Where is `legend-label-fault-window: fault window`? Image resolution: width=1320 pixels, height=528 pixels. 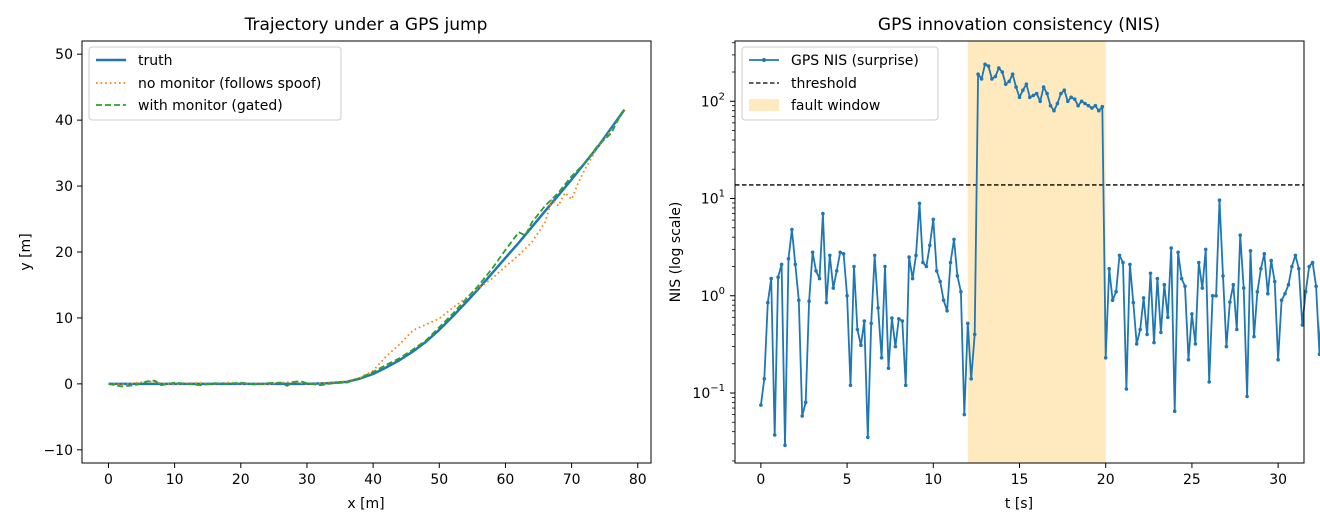
legend-label-fault-window: fault window is located at coordinates (835, 106).